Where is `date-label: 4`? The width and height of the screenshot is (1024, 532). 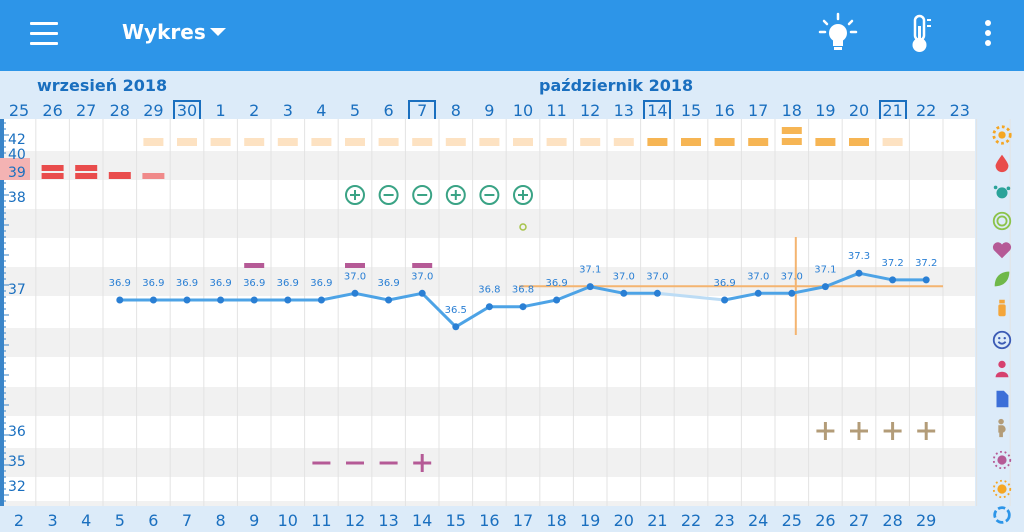
date-label: 4 is located at coordinates (321, 110).